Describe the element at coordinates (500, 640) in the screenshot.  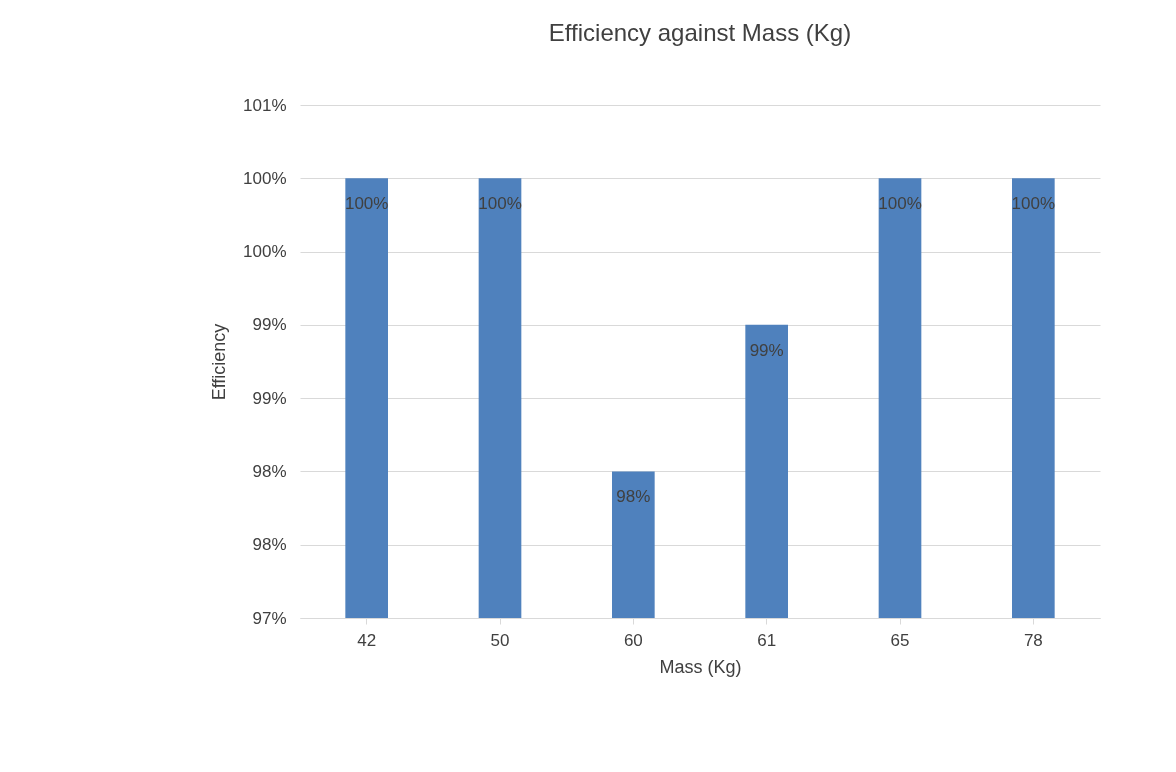
I see `x-tick-label: 50` at that location.